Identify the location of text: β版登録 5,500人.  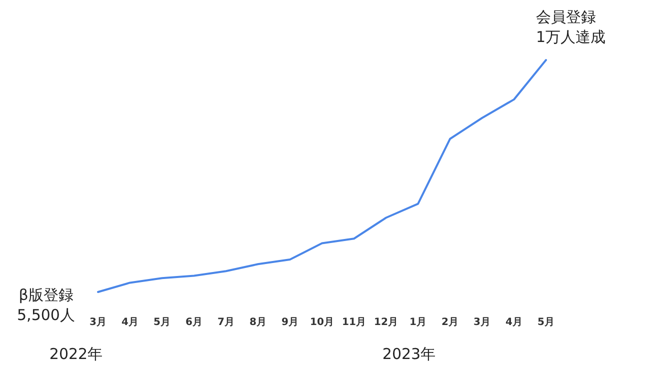
(46, 305).